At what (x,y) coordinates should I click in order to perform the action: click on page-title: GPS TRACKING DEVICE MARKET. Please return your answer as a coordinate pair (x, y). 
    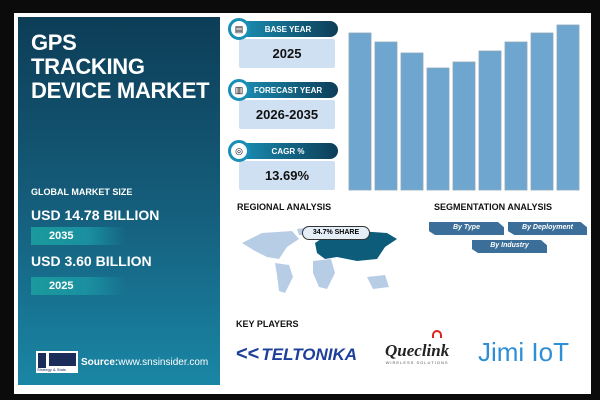
    Looking at the image, I should click on (120, 66).